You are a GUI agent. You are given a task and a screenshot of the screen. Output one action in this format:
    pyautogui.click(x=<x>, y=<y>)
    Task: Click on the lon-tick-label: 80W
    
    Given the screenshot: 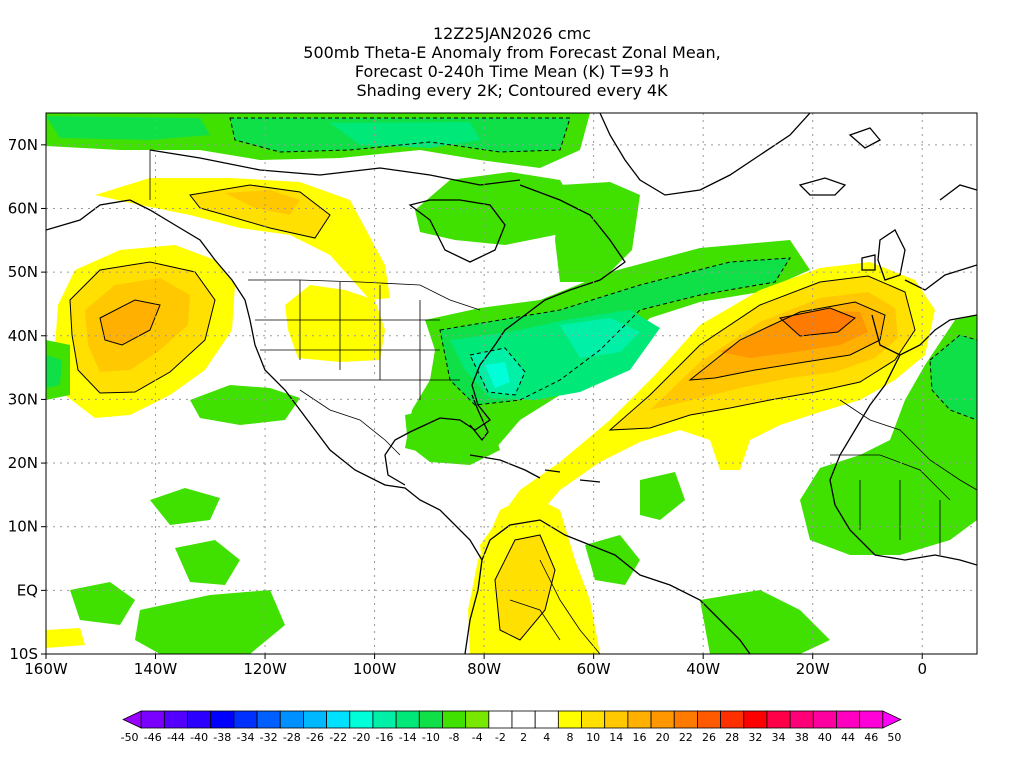 What is the action you would take?
    pyautogui.click(x=484, y=669)
    